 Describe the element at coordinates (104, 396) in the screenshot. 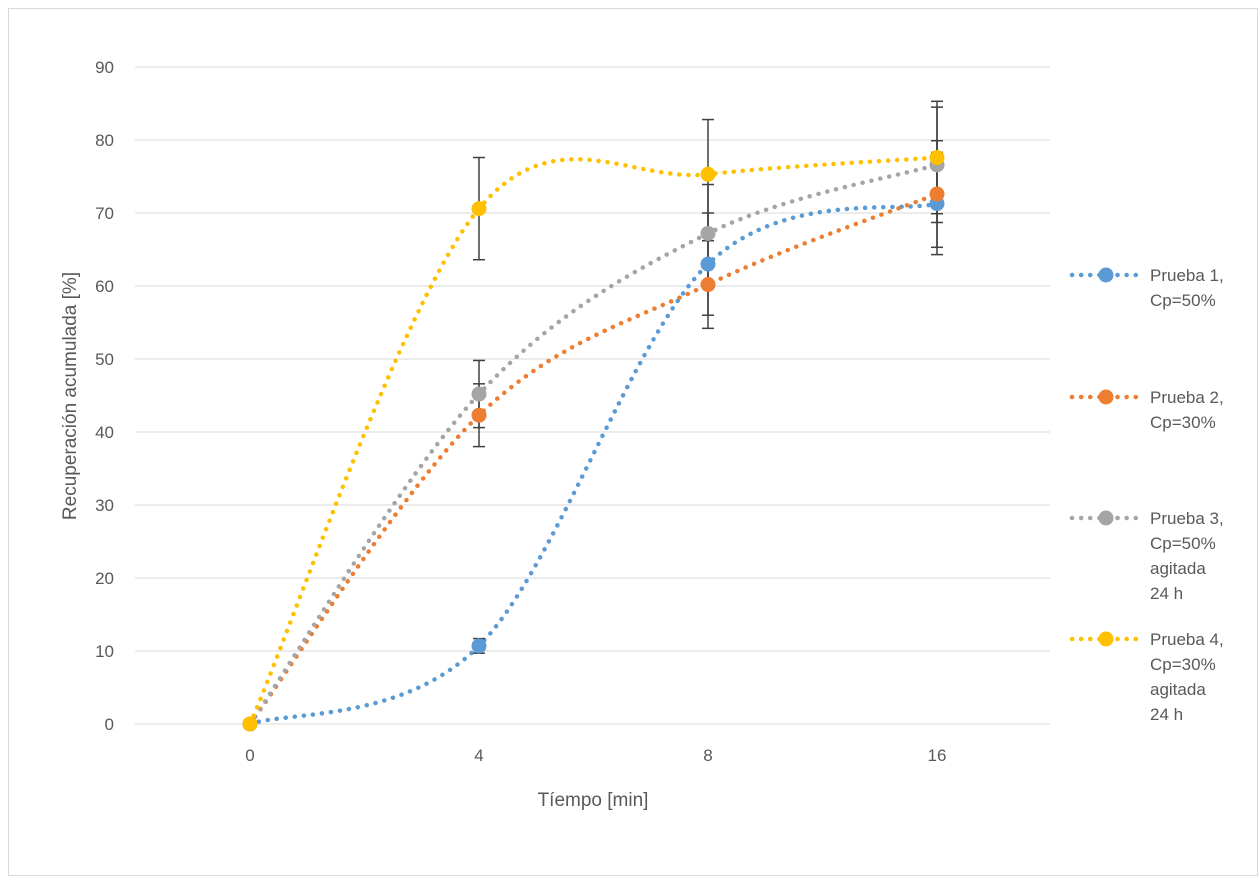

I see `y-axis-ticks: 0 10 20 30 40 50 60 70 80 90` at that location.